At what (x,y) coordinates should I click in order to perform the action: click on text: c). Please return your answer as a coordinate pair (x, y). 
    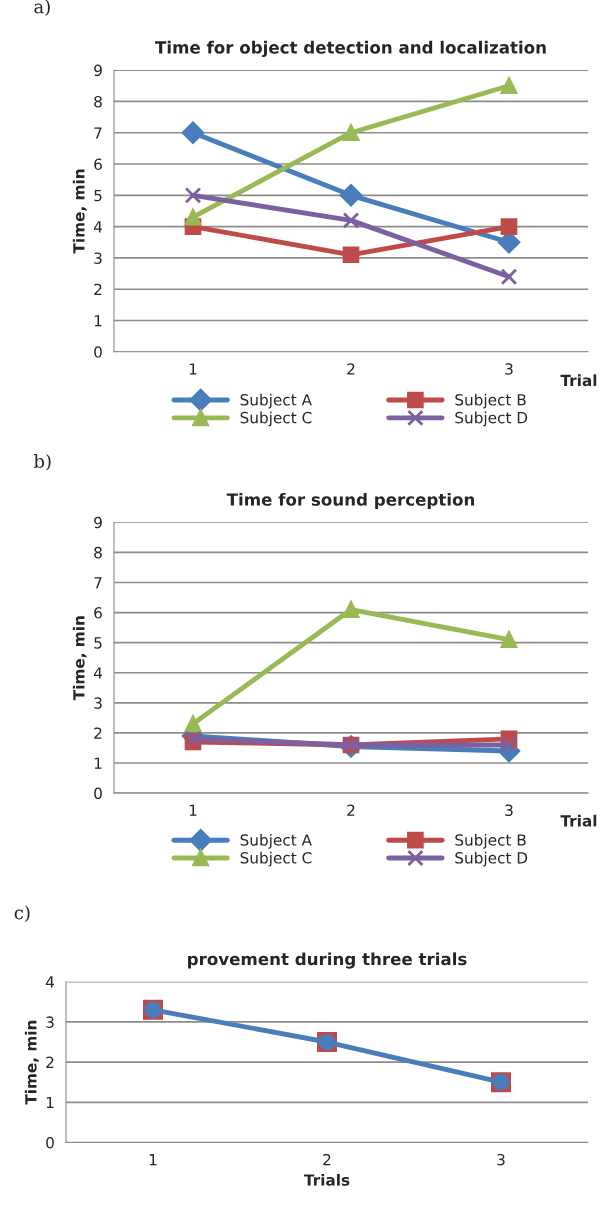
    Looking at the image, I should click on (22, 913).